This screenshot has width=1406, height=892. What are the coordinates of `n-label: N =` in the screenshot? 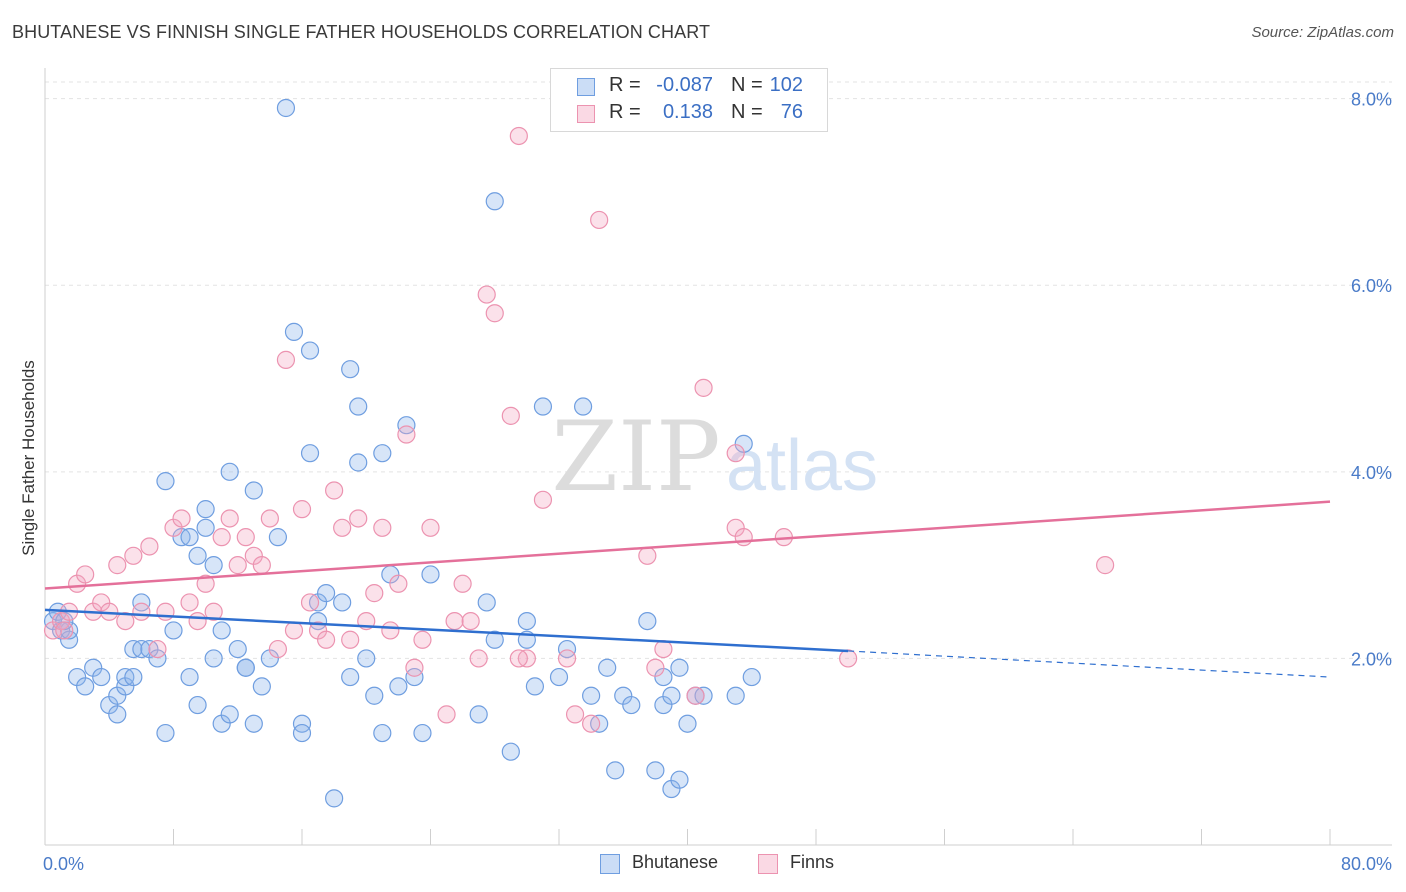 It's located at (747, 112).